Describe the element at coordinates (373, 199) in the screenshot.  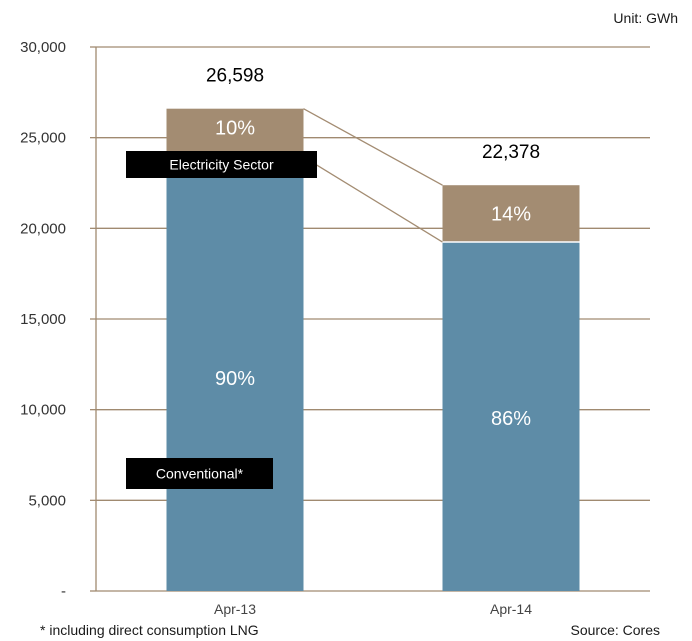
I see `connector-line-boundary` at that location.